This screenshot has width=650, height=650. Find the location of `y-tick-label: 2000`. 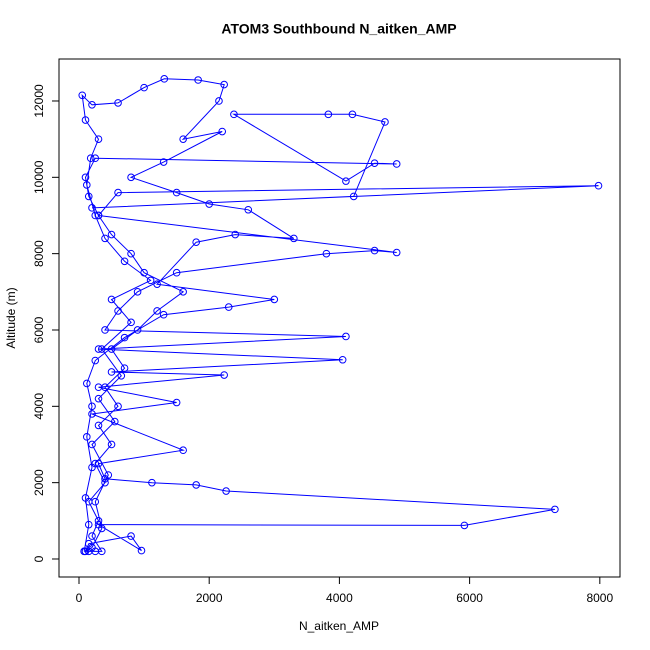

y-tick-label: 2000 is located at coordinates (39, 482).